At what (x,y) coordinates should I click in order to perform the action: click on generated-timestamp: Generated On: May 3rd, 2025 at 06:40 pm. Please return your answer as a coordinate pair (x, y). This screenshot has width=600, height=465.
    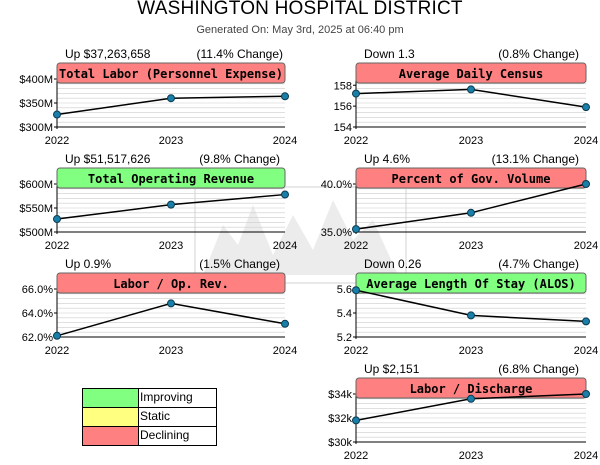
    Looking at the image, I should click on (300, 30).